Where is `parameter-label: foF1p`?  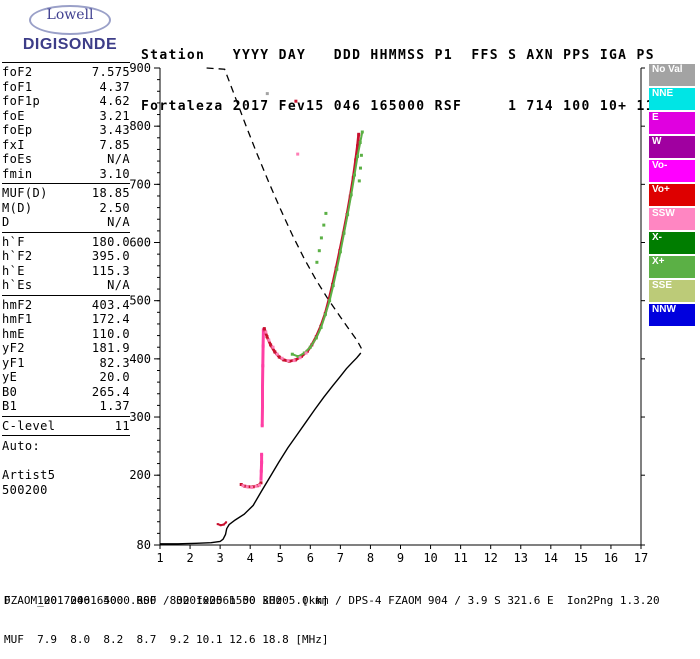 parameter-label: foF1p is located at coordinates (21, 101).